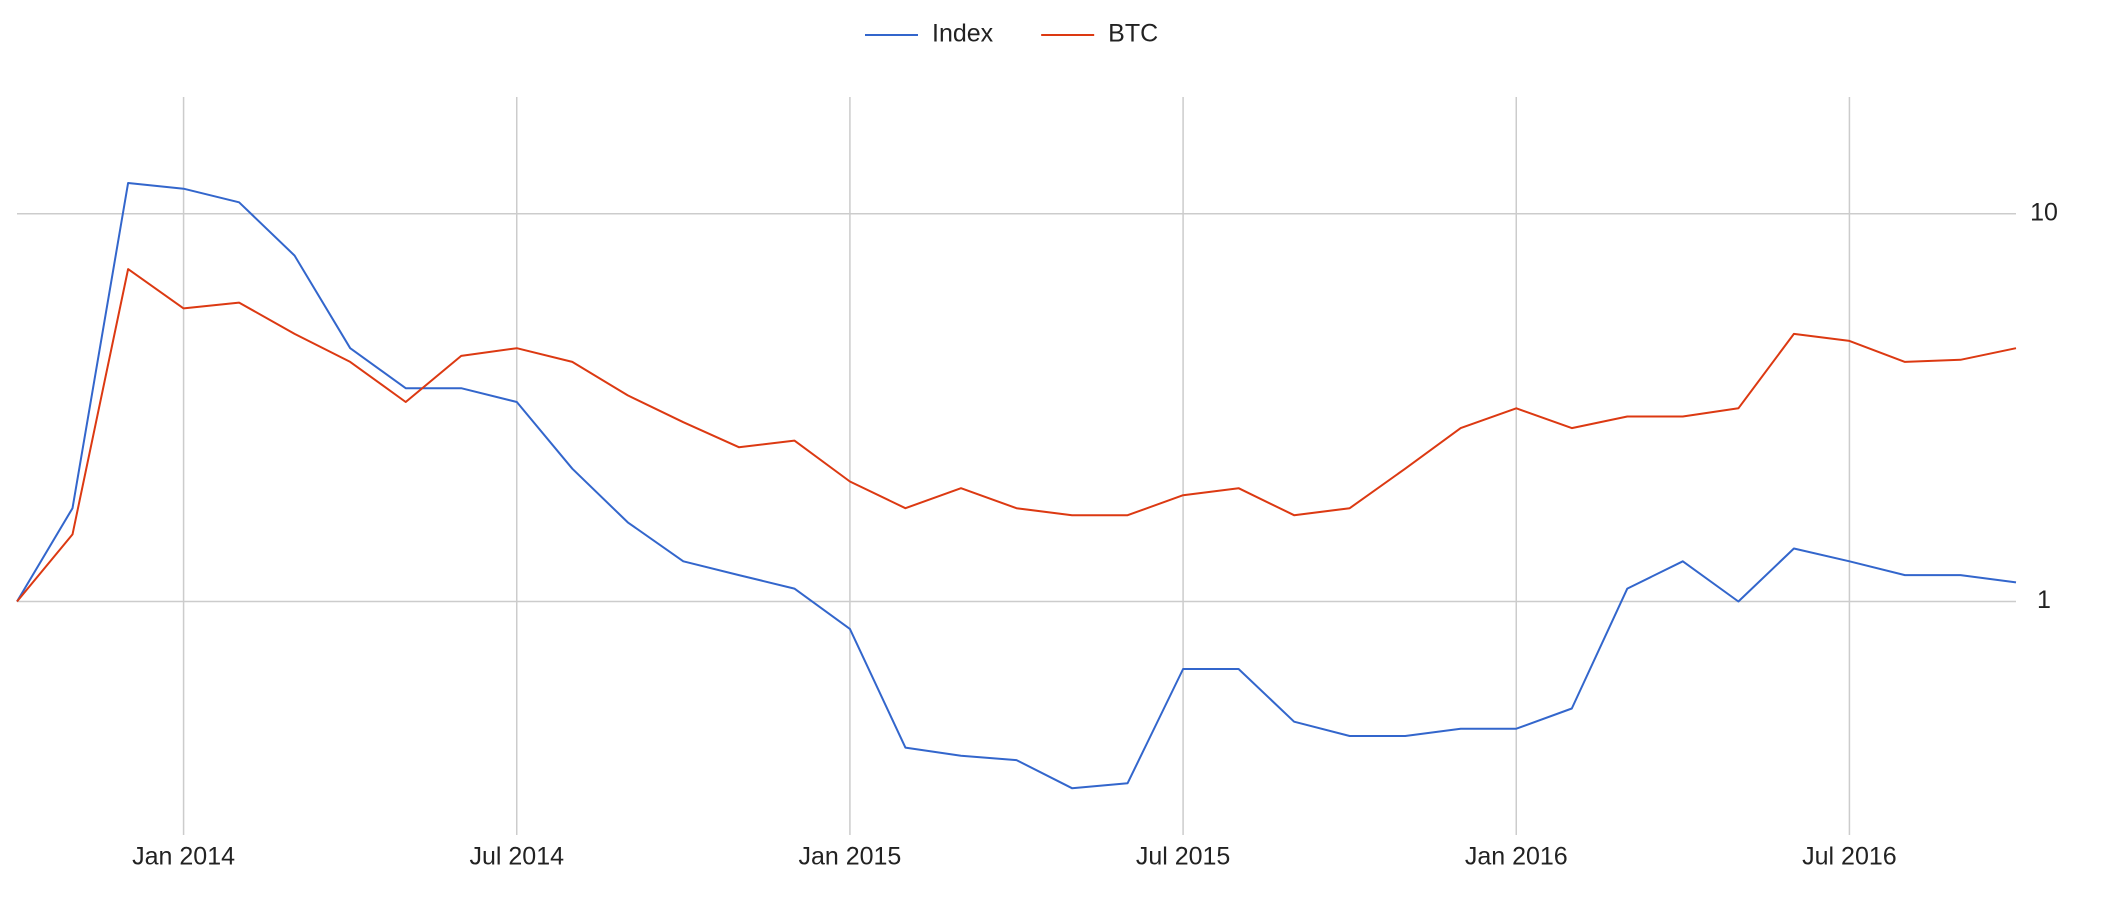 The height and width of the screenshot is (900, 2102). I want to click on x-tick-label: Jan 2014, so click(183, 857).